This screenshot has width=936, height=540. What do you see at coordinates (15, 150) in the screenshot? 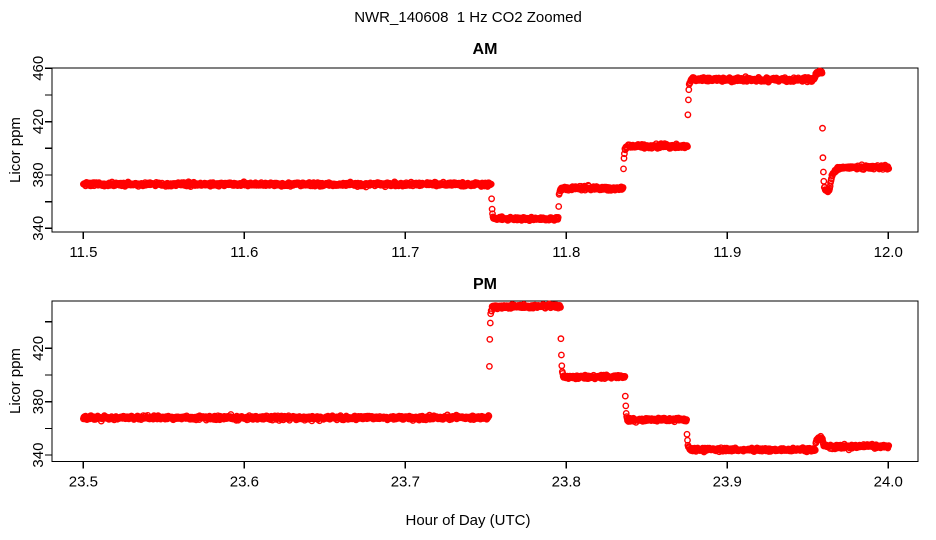
I see `am-y-axis-label: Licor ppm` at bounding box center [15, 150].